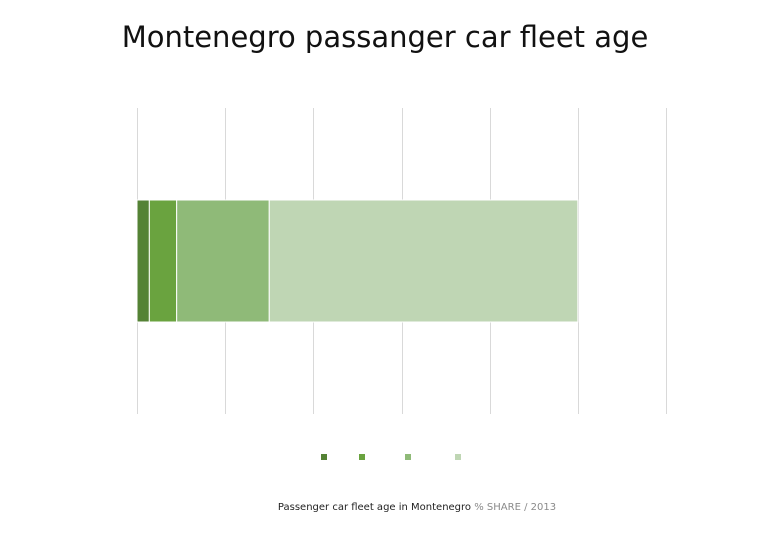 The width and height of the screenshot is (780, 540). I want to click on source-note-main: Passenger car fleet age in Montenegro, so click(374, 507).